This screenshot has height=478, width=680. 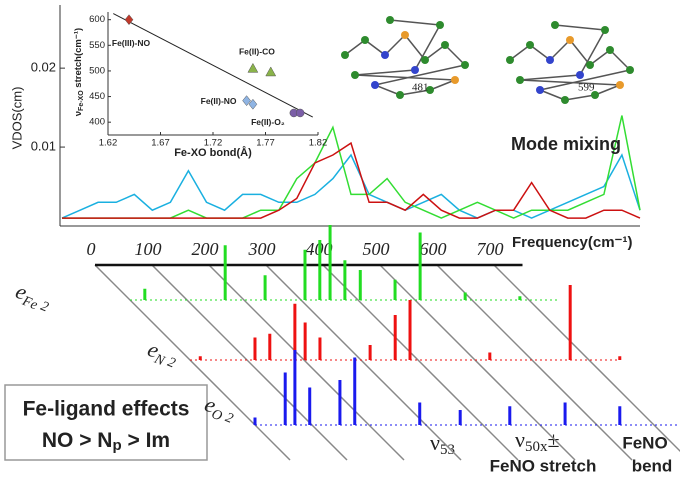 I want to click on nu-sub: Fe-XO, so click(x=81, y=100).